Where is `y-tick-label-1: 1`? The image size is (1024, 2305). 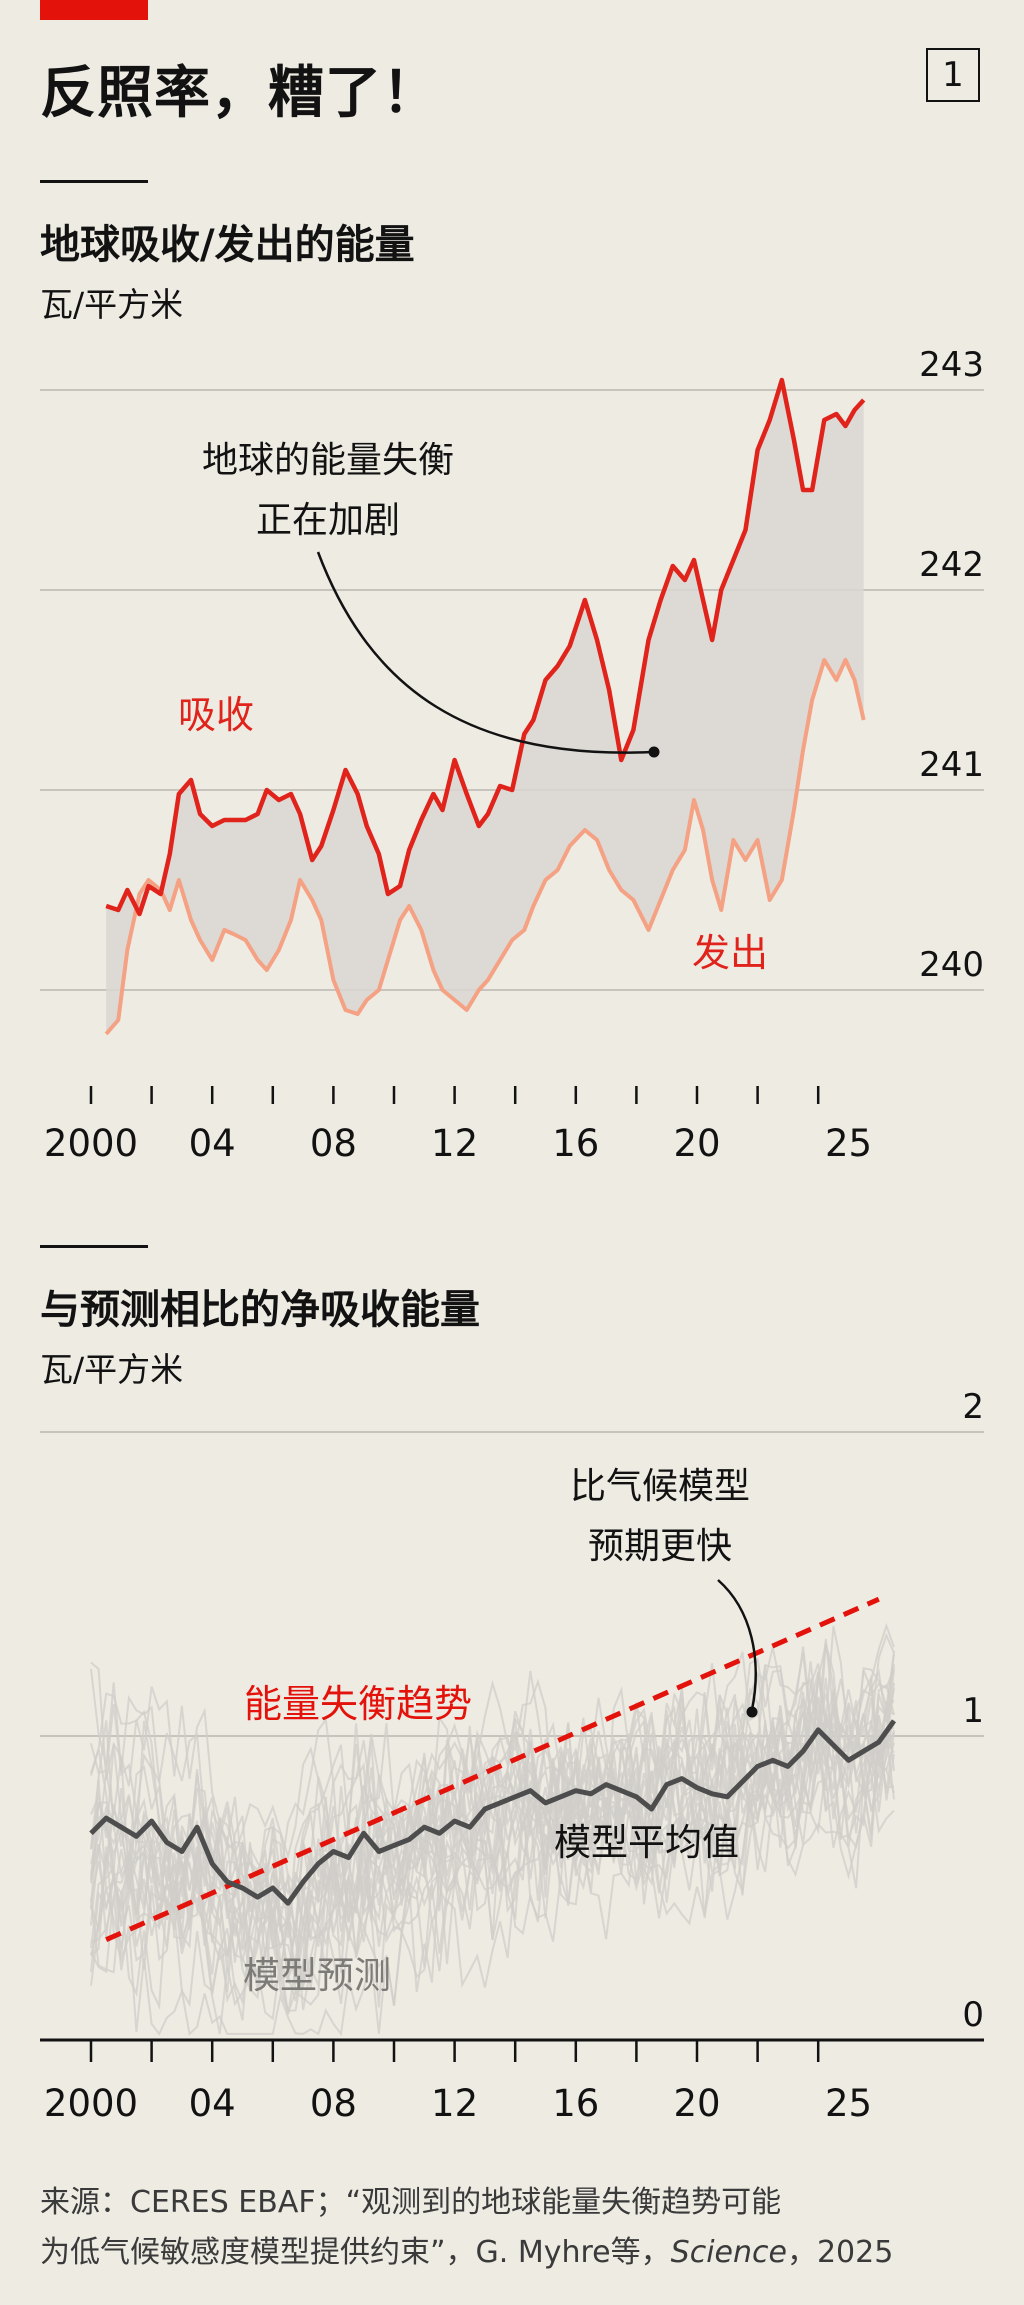 y-tick-label-1: 1 is located at coordinates (973, 1711).